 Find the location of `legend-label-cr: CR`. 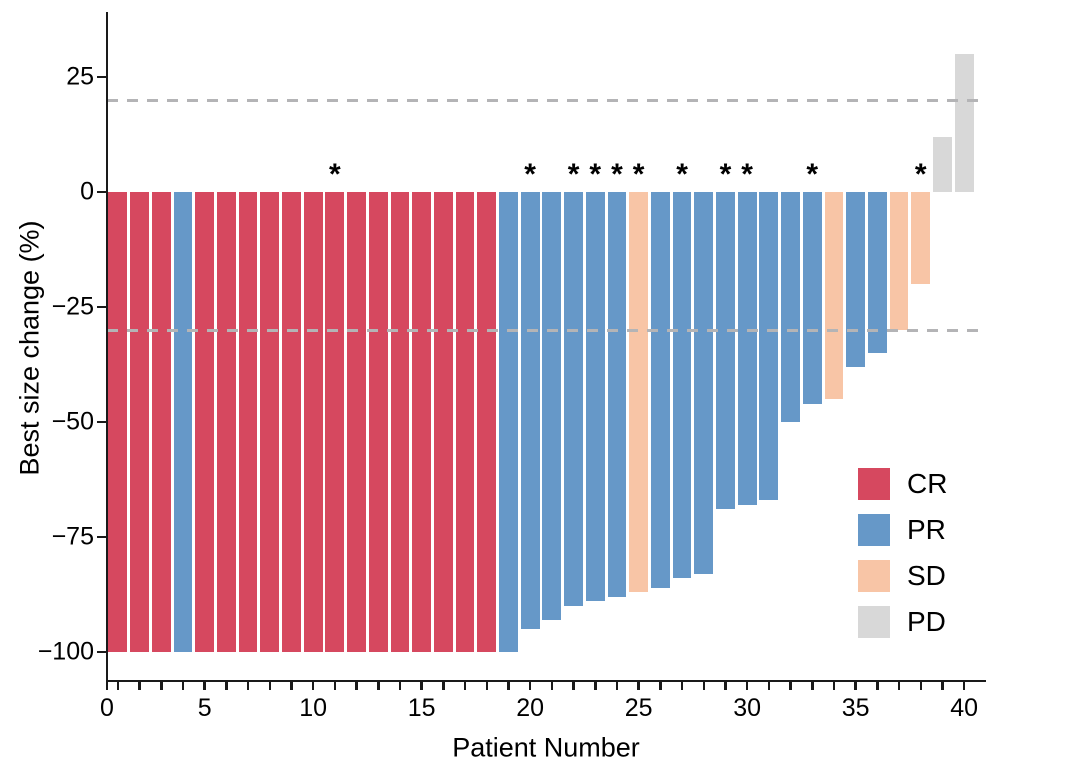

legend-label-cr: CR is located at coordinates (927, 483).